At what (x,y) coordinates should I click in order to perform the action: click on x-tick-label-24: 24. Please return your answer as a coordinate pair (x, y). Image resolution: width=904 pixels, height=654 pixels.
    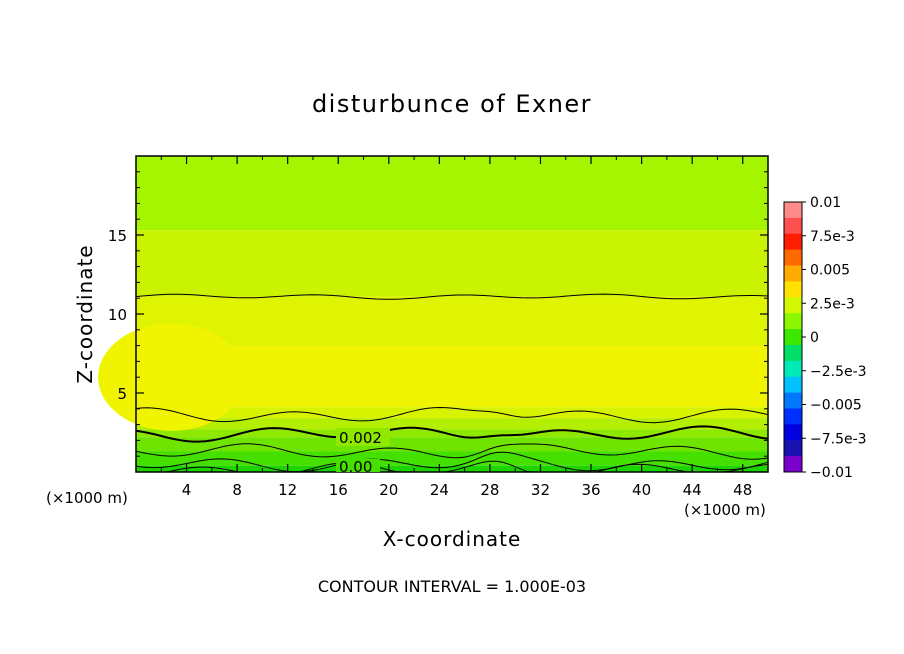
    Looking at the image, I should click on (439, 490).